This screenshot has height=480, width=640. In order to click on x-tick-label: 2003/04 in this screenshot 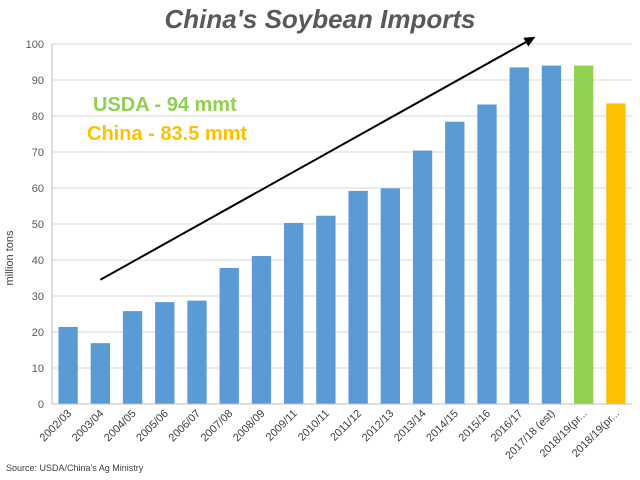, I will do `click(88, 426)`.